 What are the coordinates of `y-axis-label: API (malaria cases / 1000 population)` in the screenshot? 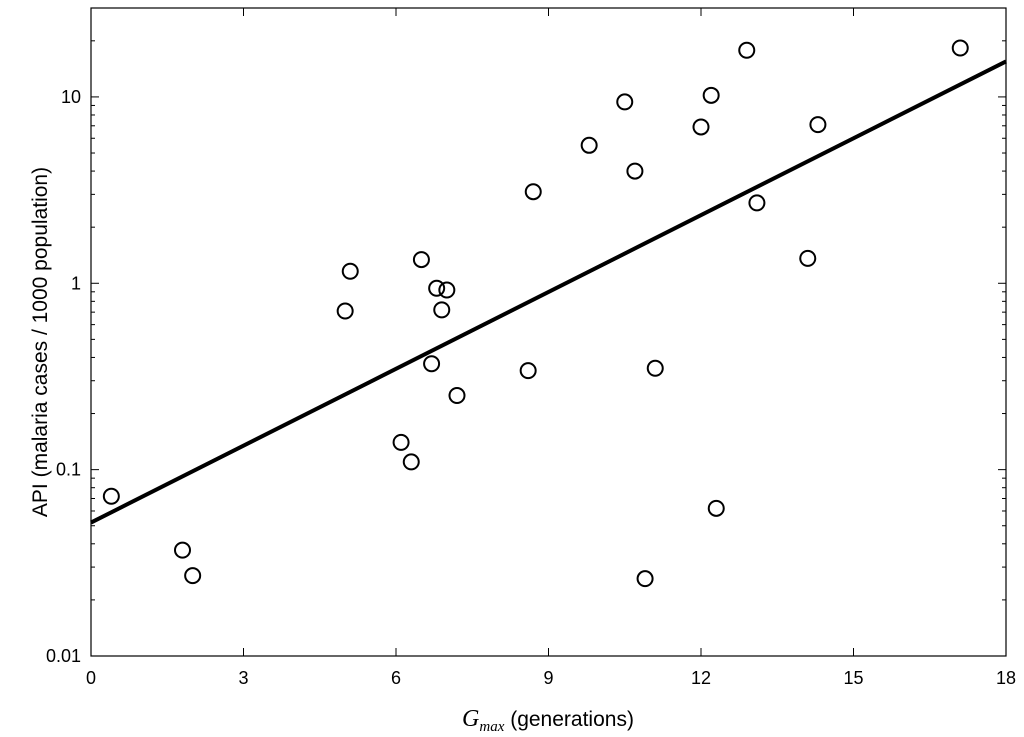 It's located at (40, 342).